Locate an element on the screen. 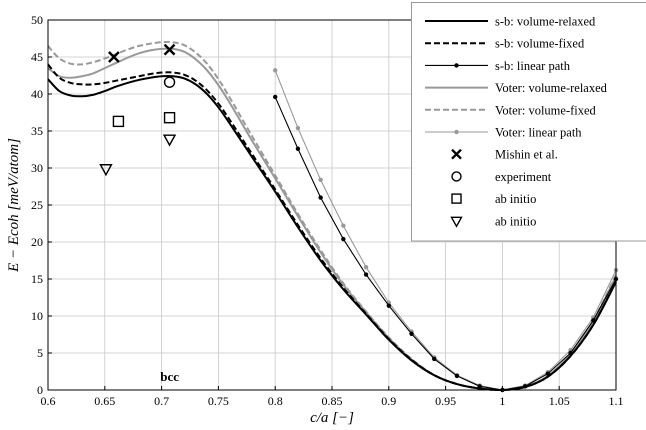 This screenshot has width=646, height=430. x-tick-label: 0.85 is located at coordinates (332, 401).